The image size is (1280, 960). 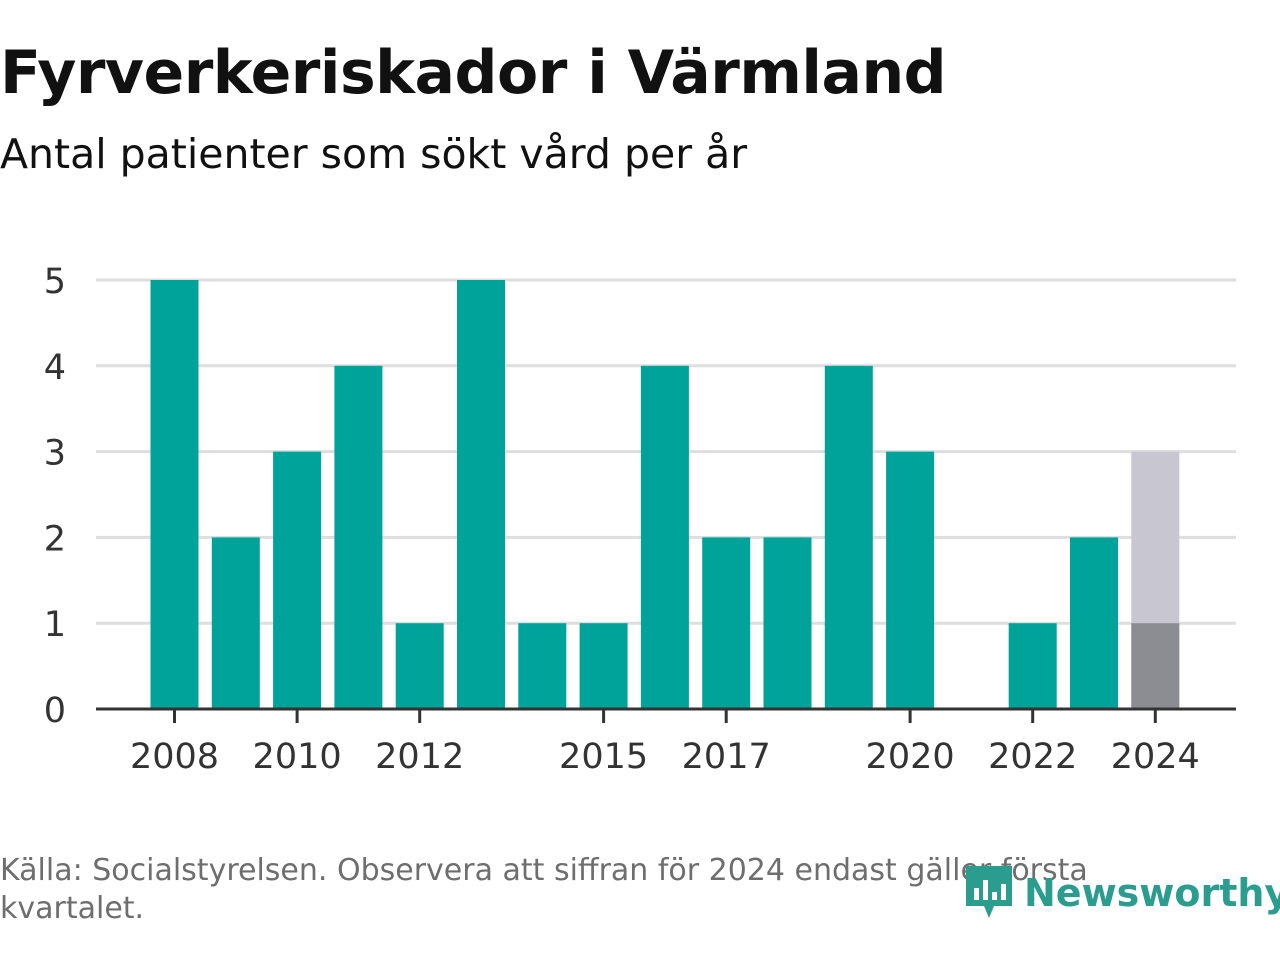 What do you see at coordinates (374, 154) in the screenshot?
I see `chart-subtitle: Antal patienter som sökt vård per år` at bounding box center [374, 154].